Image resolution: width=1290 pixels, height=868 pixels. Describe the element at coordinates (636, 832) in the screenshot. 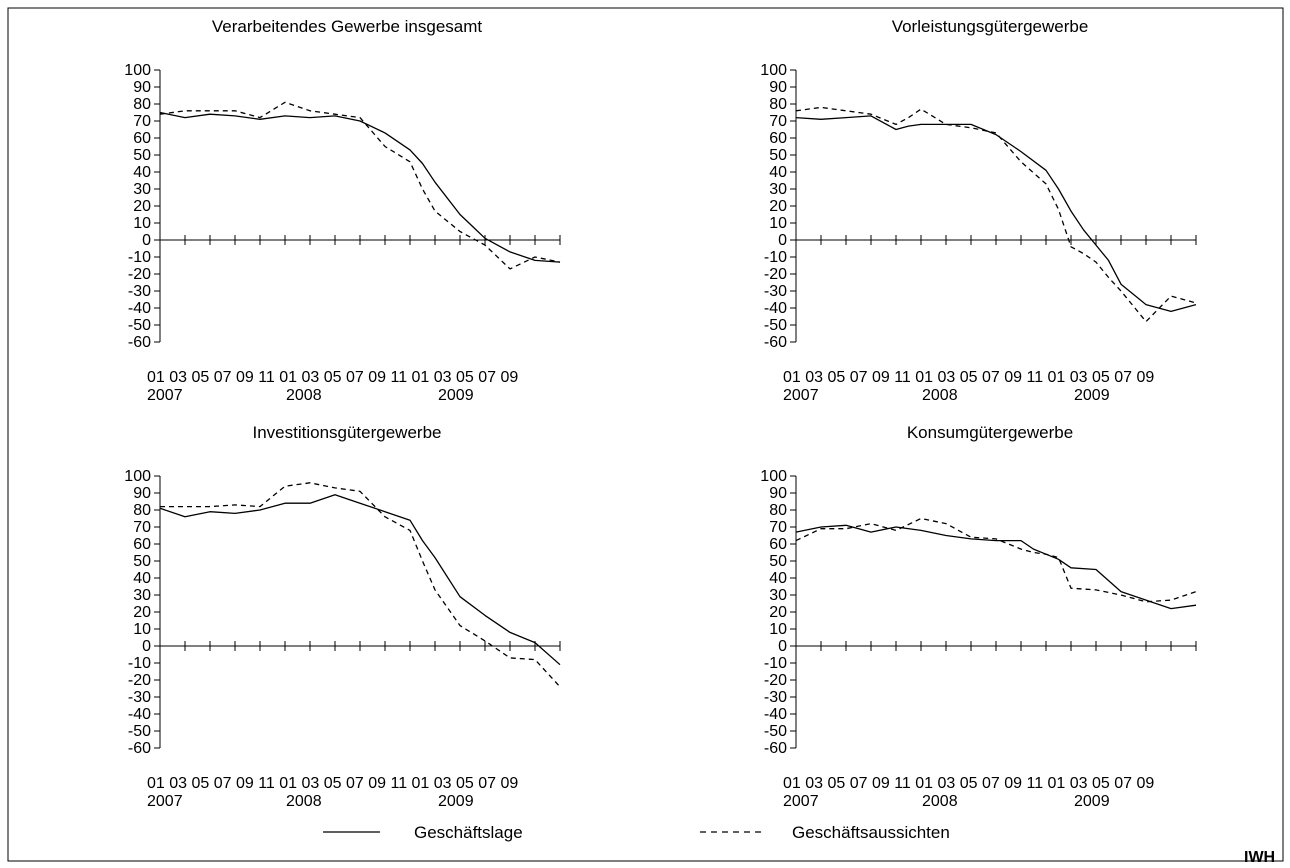

I see `legend: Geschäftslage Geschäftsaussichten` at that location.